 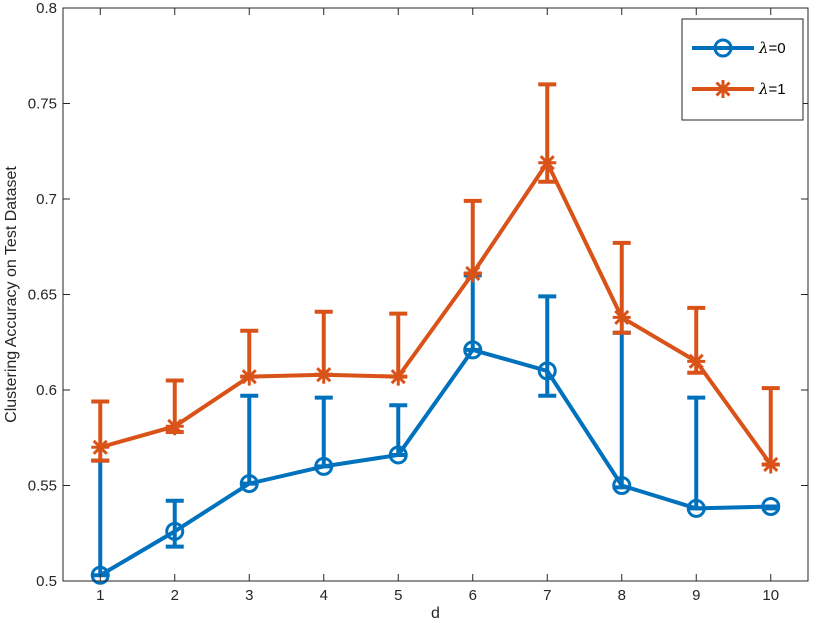 What do you see at coordinates (11, 294) in the screenshot?
I see `y-axis-label: Clustering Accuracy on Test Dataset` at bounding box center [11, 294].